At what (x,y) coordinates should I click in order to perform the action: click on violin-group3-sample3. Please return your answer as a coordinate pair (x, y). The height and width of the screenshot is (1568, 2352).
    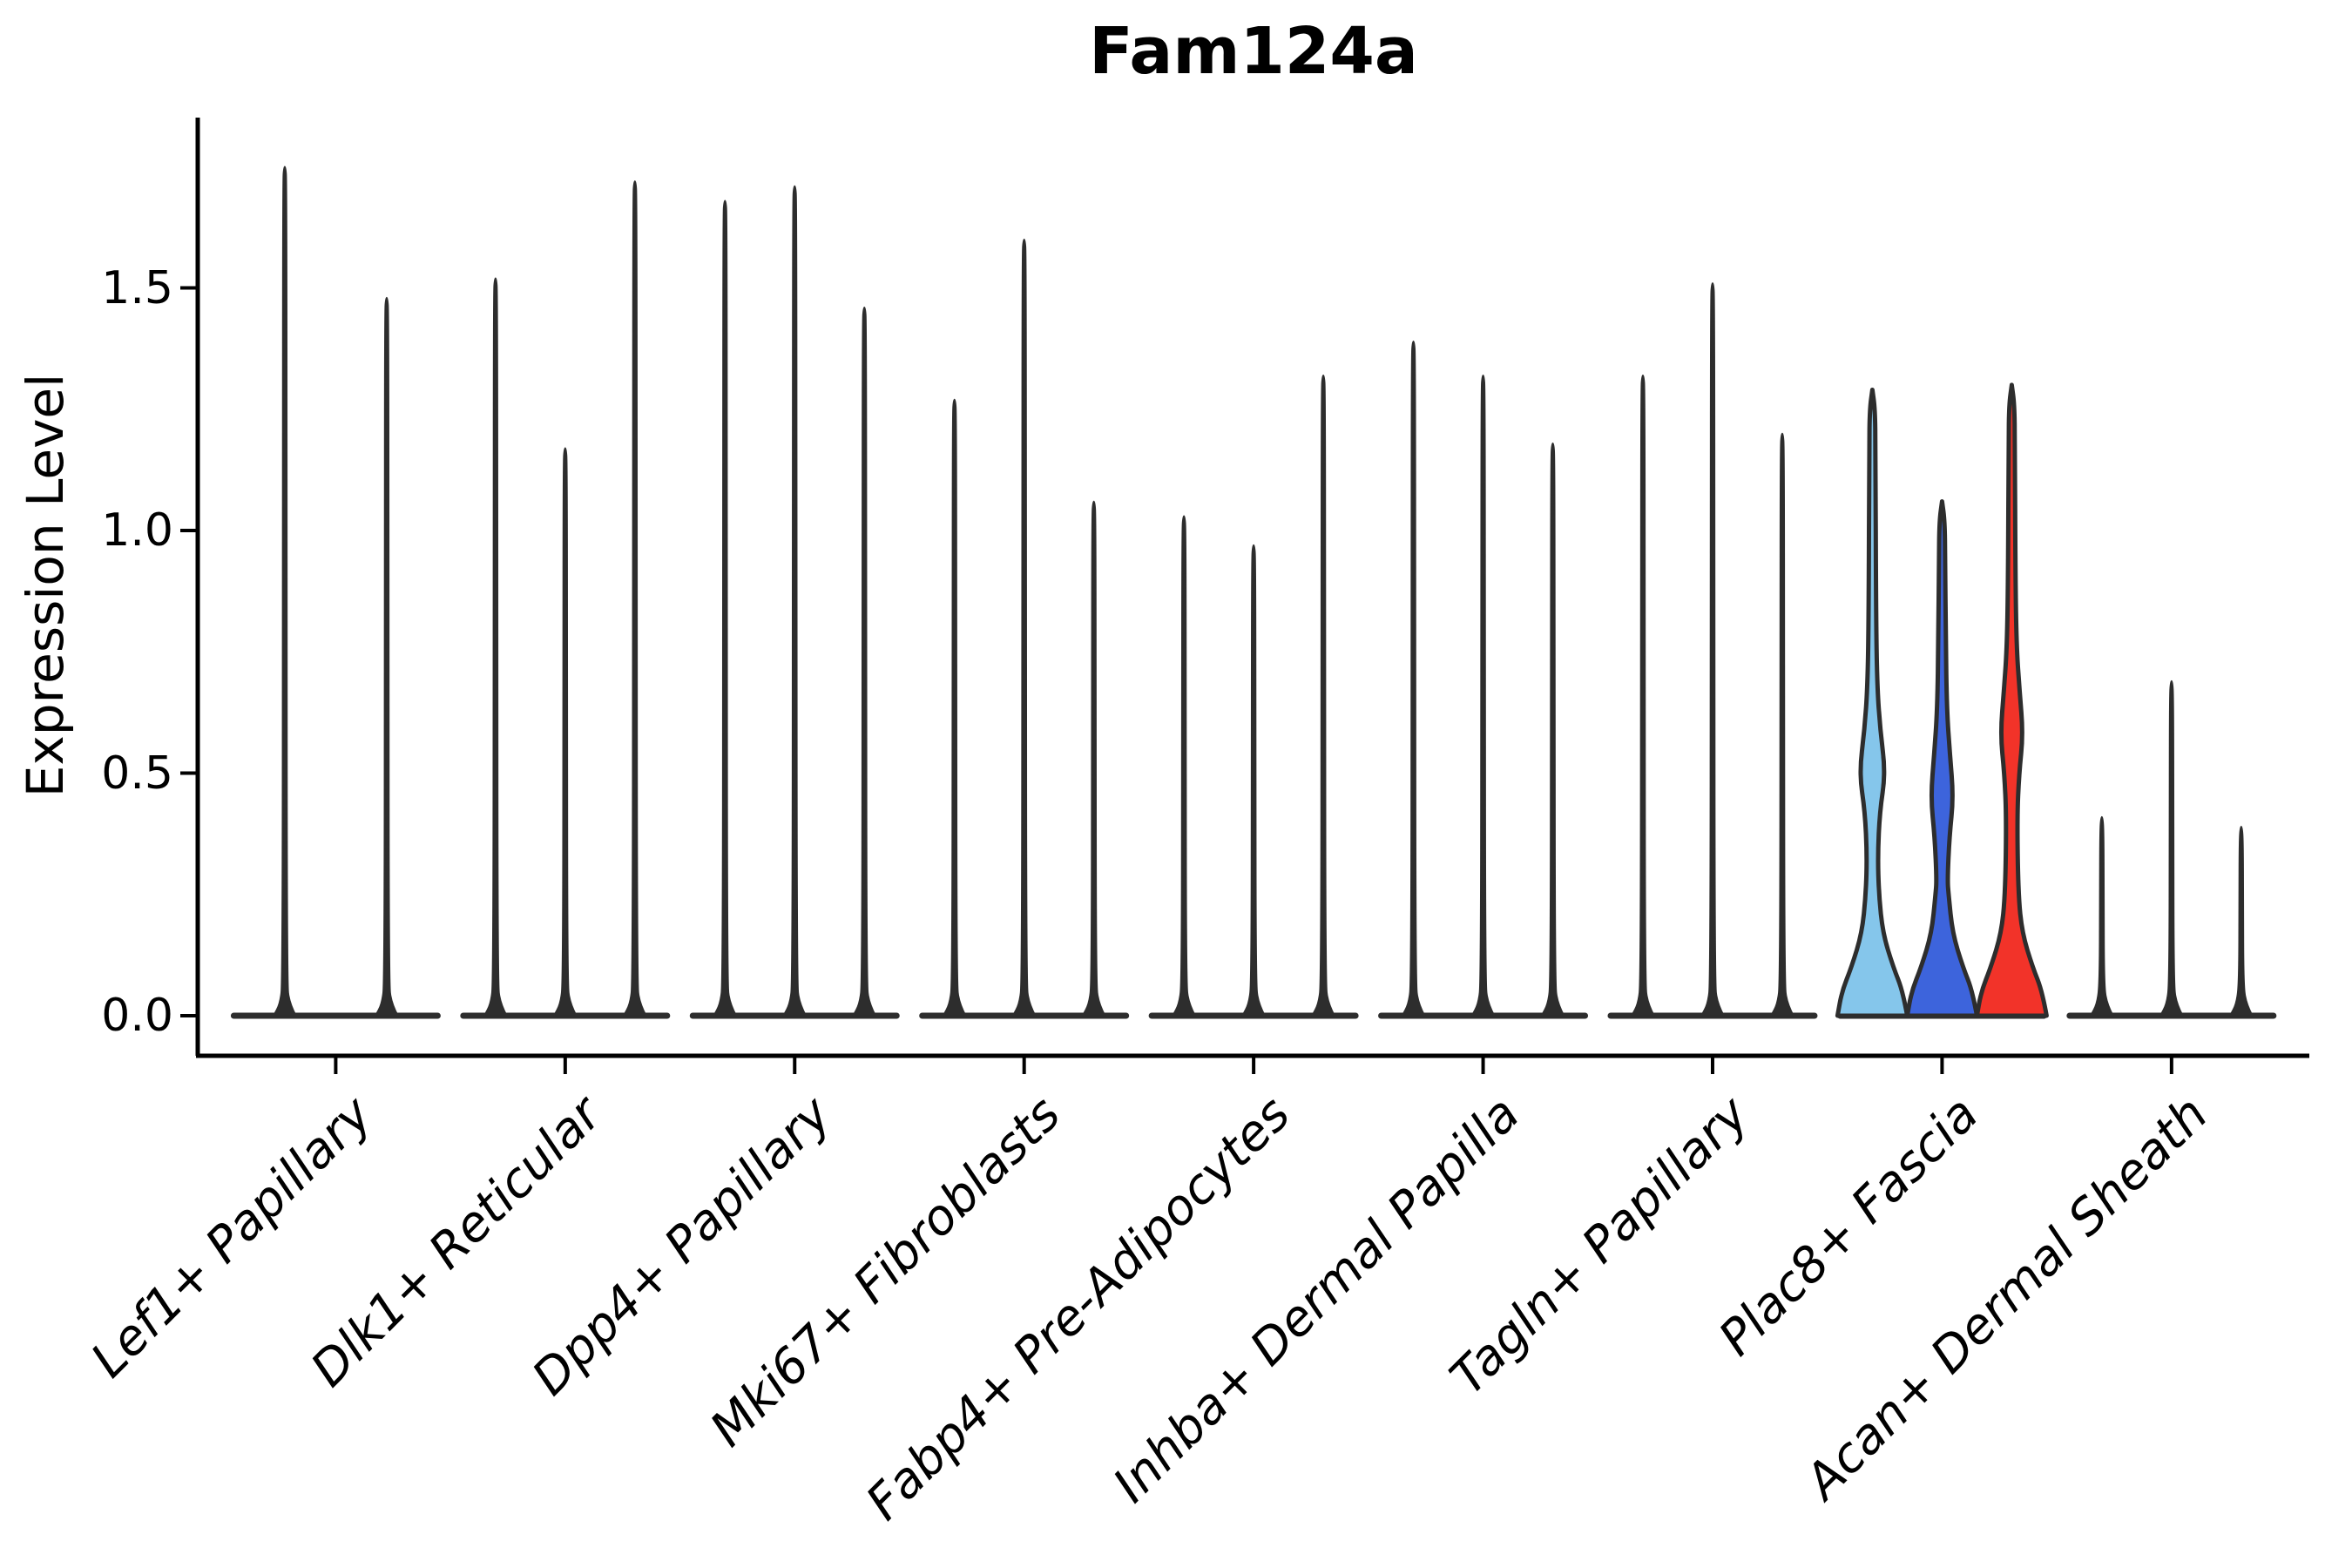
    Looking at the image, I should click on (864, 662).